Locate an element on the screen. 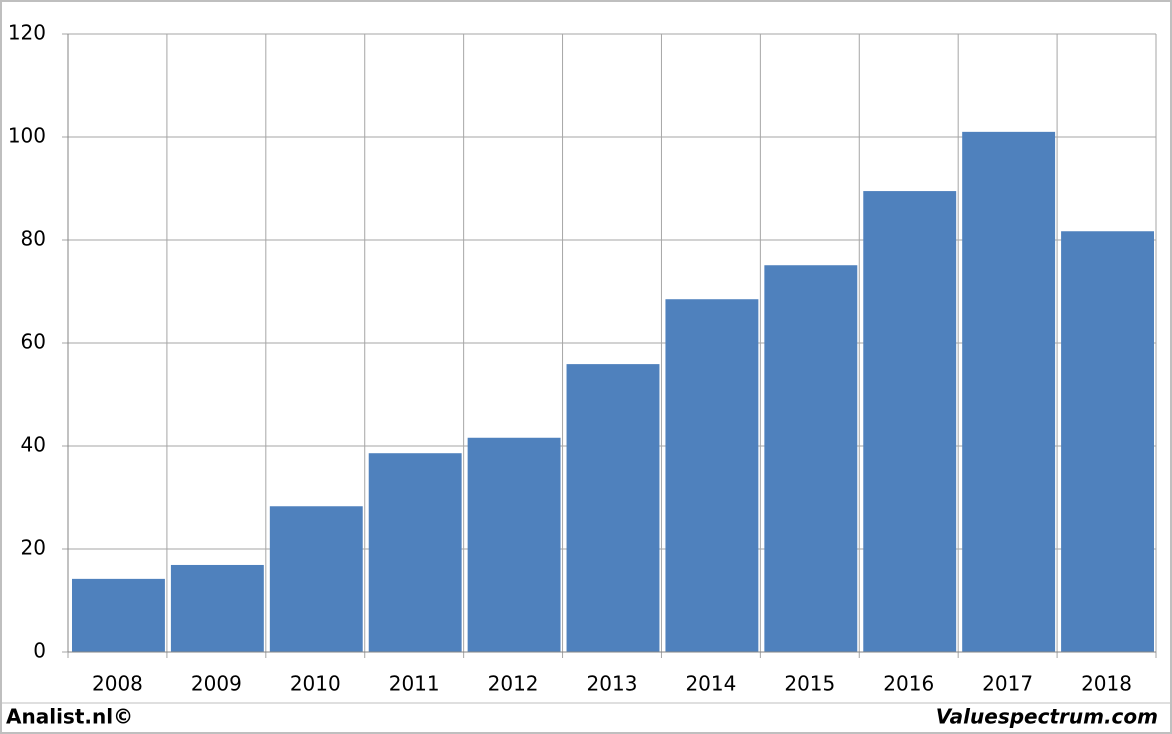  credit-right: Valuespectrum.com is located at coordinates (1047, 717).